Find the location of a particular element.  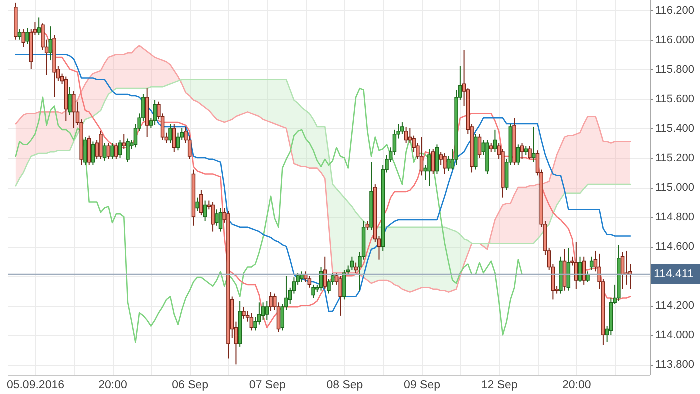

y-tick-label: 115.000 is located at coordinates (675, 188).